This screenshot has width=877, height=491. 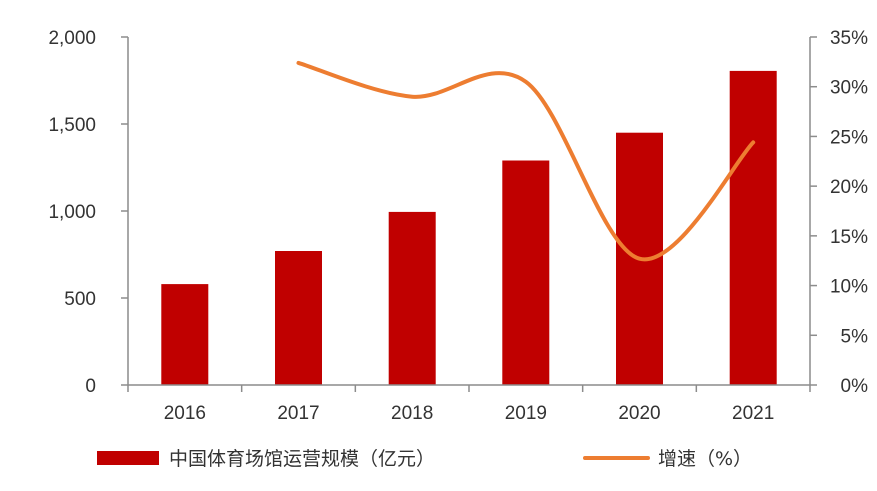 I want to click on x-tick-label: 2021, so click(x=753, y=413).